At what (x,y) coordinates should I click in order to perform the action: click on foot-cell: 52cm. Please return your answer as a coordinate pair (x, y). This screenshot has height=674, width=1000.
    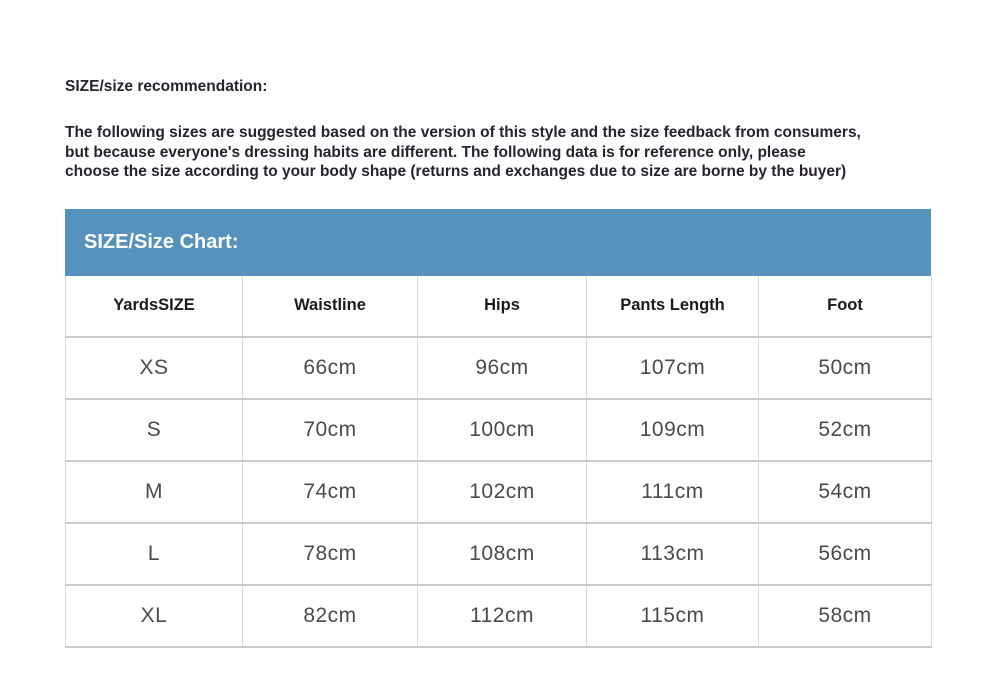
    Looking at the image, I should click on (845, 430).